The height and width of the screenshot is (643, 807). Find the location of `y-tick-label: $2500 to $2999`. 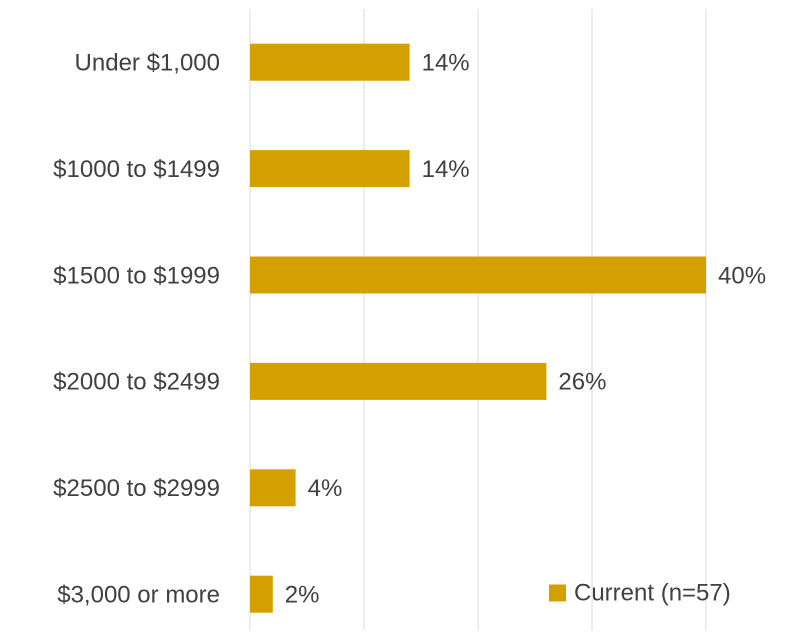

y-tick-label: $2500 to $2999 is located at coordinates (136, 488).